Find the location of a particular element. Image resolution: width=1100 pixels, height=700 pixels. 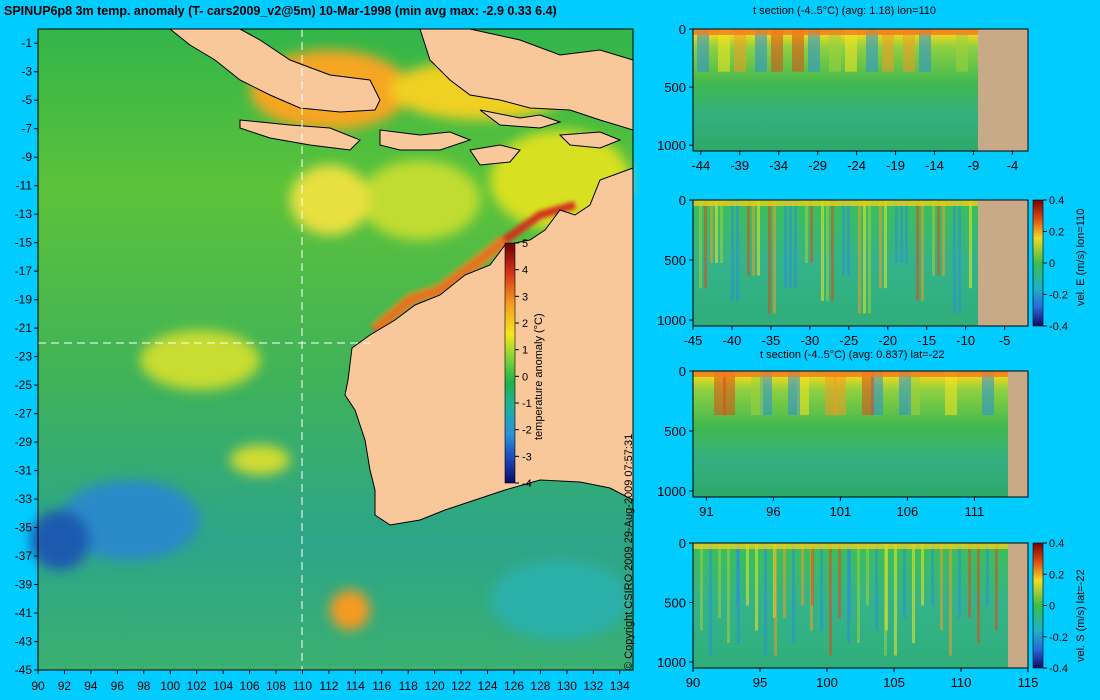

y-tick-label: -39 is located at coordinates (24, 585).